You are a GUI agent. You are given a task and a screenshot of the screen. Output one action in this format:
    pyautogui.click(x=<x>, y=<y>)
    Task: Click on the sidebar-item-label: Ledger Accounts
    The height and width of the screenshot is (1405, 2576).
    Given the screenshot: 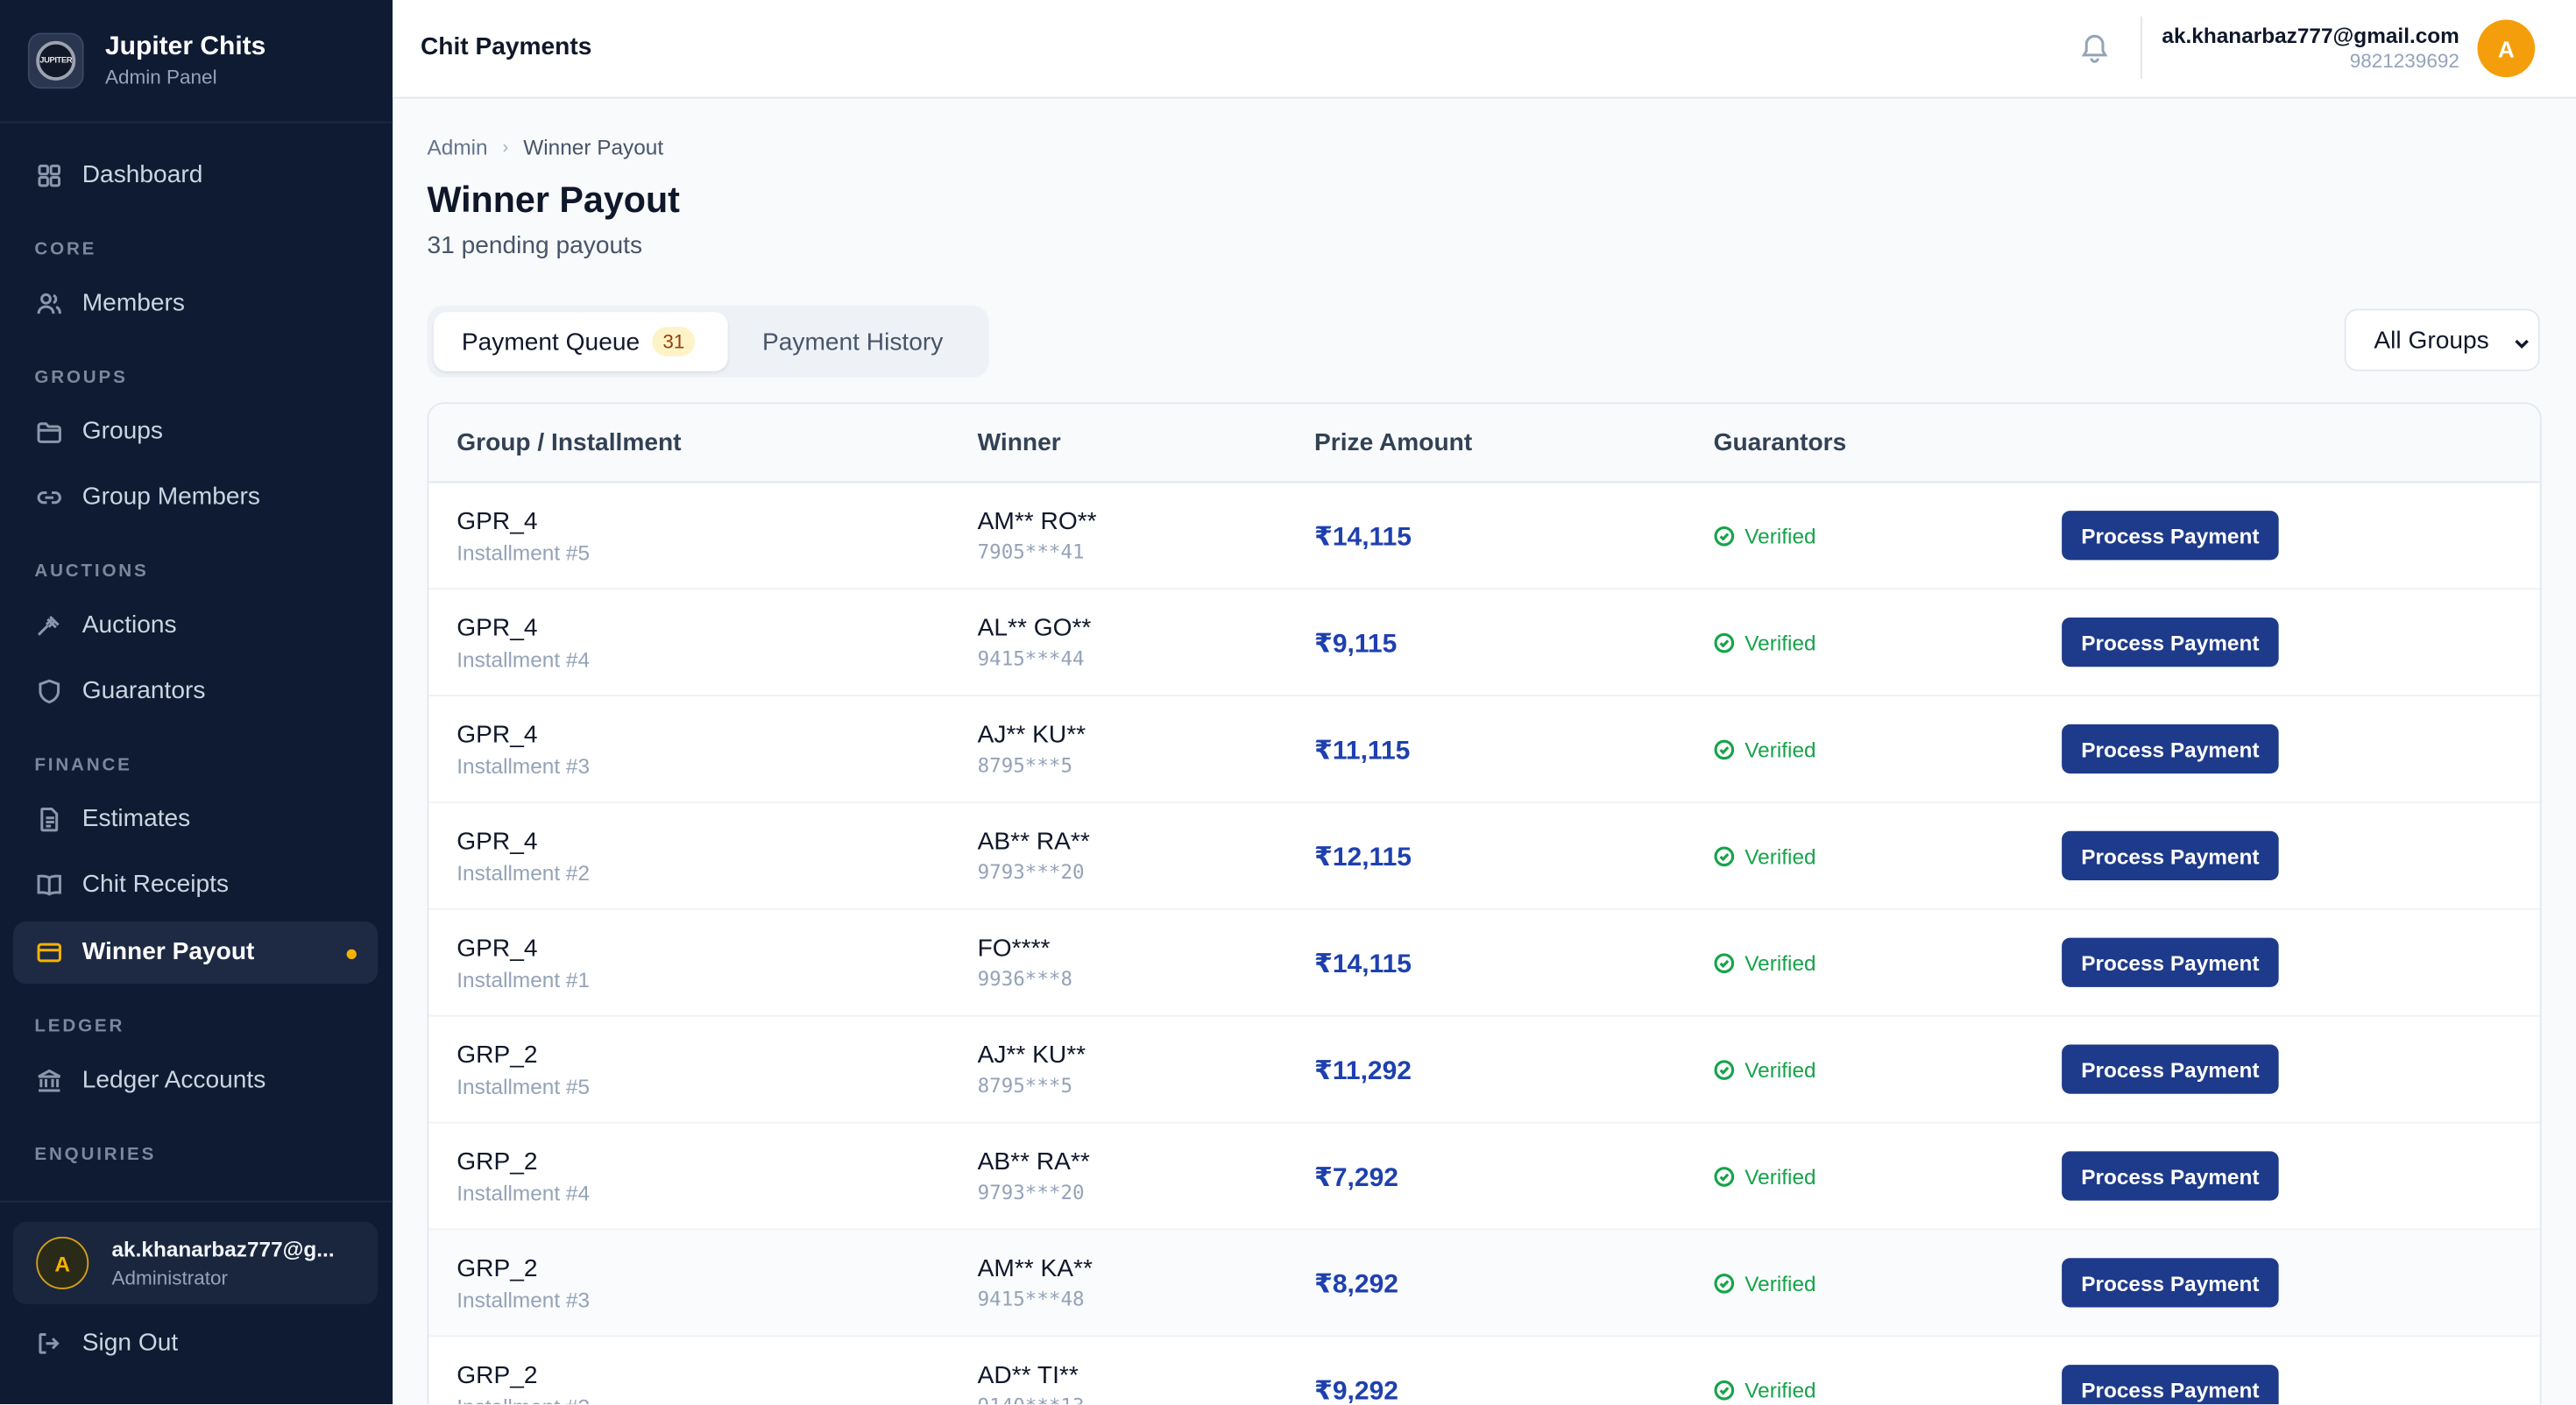 What is the action you would take?
    pyautogui.click(x=173, y=1079)
    